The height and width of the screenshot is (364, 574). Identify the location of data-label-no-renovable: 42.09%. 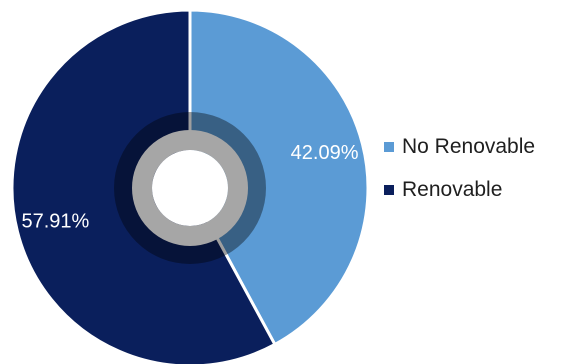
(325, 153).